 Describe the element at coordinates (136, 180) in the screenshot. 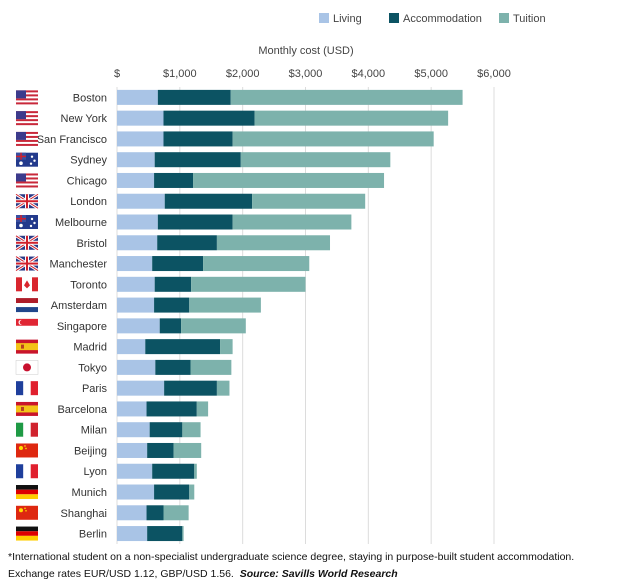

I see `bar-living-chicago` at that location.